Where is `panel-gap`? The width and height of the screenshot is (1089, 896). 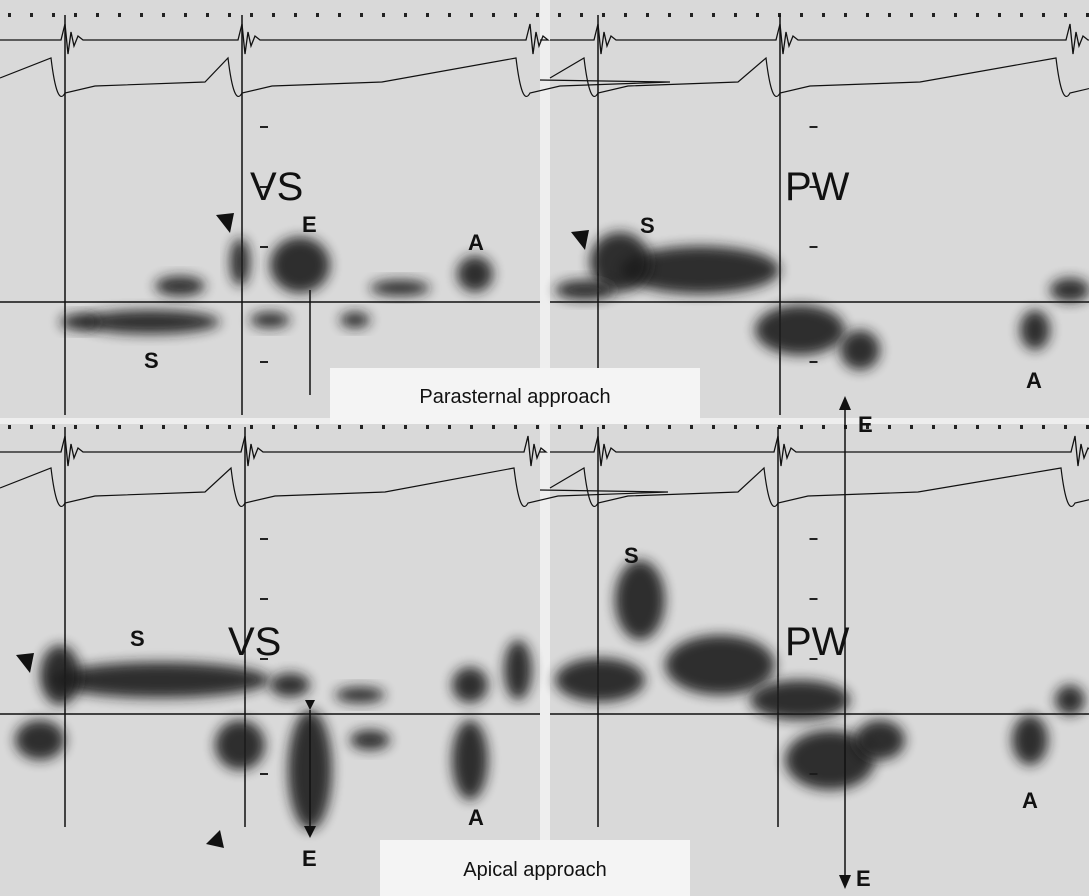
panel-gap is located at coordinates (545, 448).